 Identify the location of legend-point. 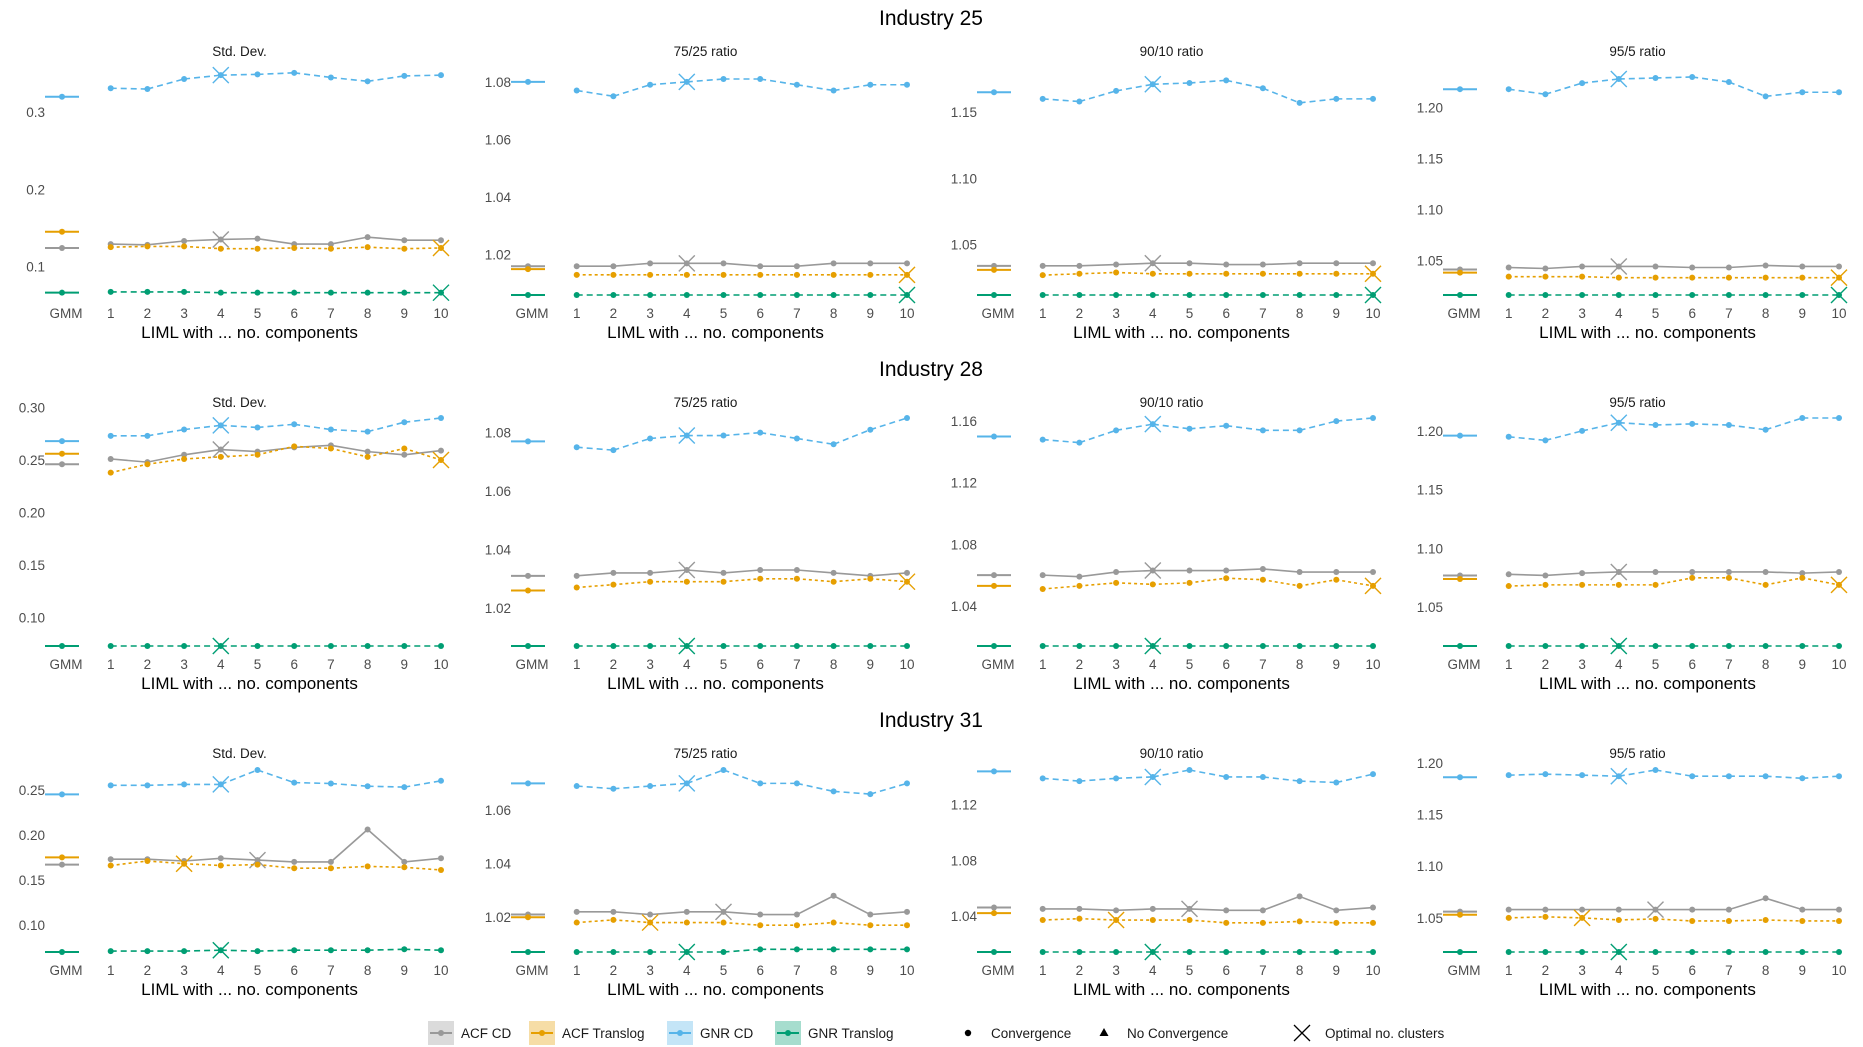
(680, 1033).